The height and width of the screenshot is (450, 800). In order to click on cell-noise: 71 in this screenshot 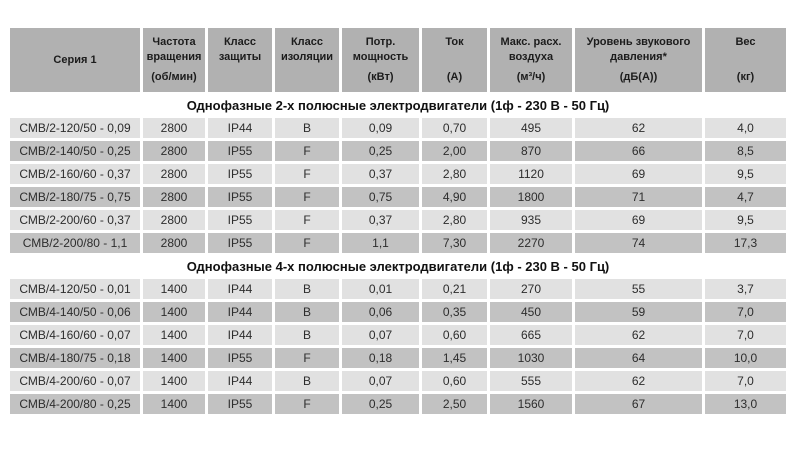, I will do `click(638, 197)`.